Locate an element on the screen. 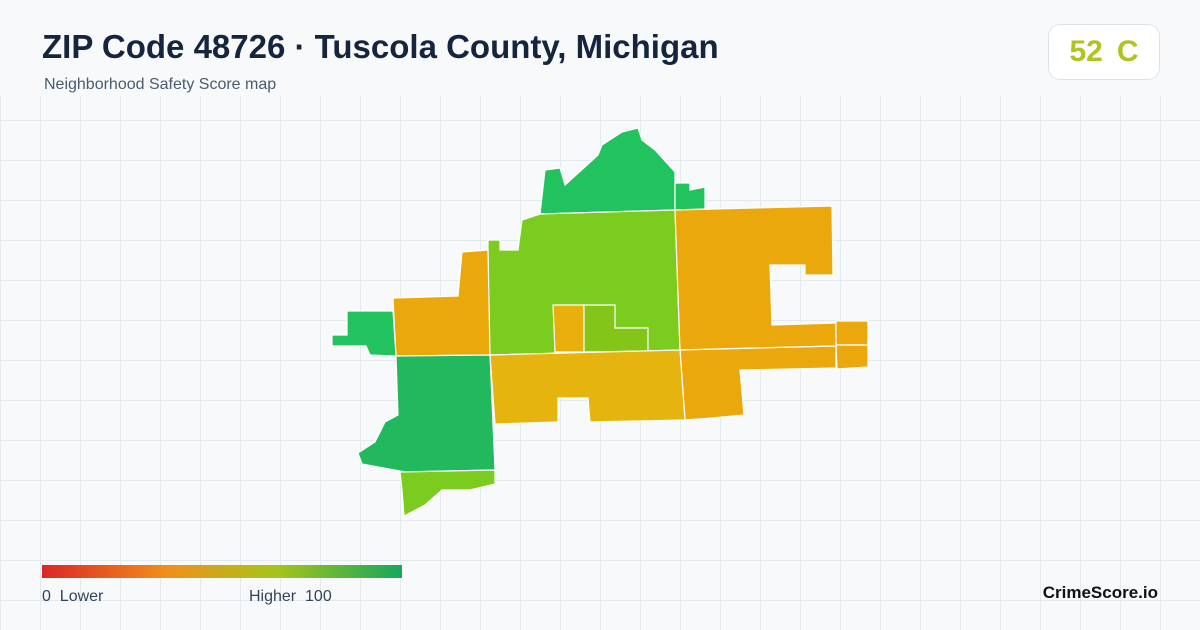 This screenshot has height=630, width=1200. legend-gradient is located at coordinates (222, 571).